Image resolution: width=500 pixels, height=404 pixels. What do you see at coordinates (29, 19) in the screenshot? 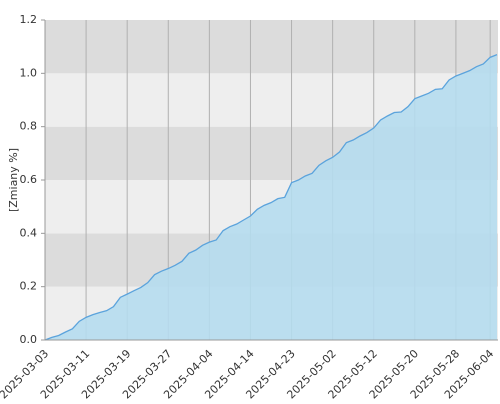
I see `y-tick-label: 1.2` at bounding box center [29, 19].